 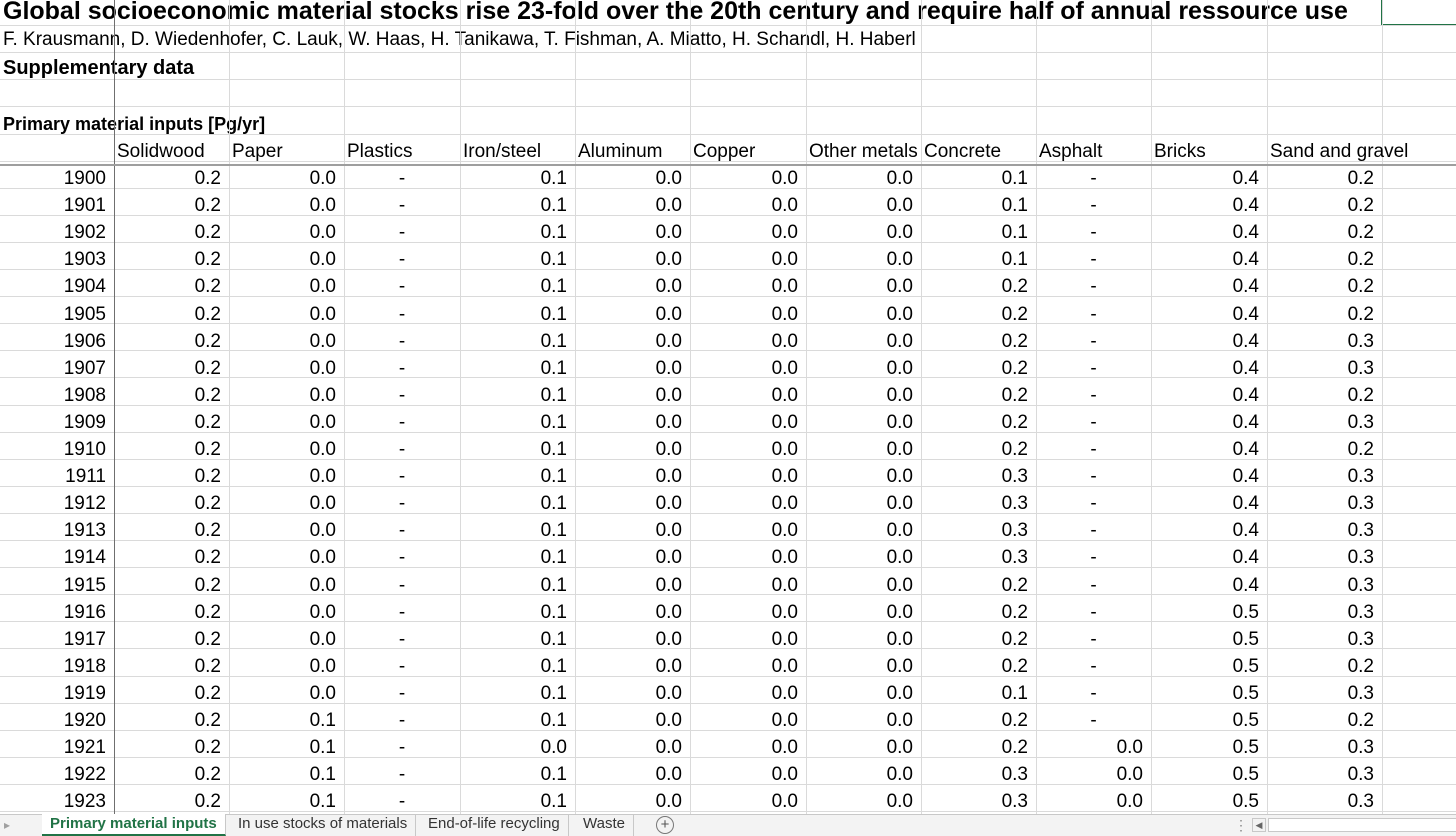 What do you see at coordinates (84, 422) in the screenshot?
I see `year-cell: 1909` at bounding box center [84, 422].